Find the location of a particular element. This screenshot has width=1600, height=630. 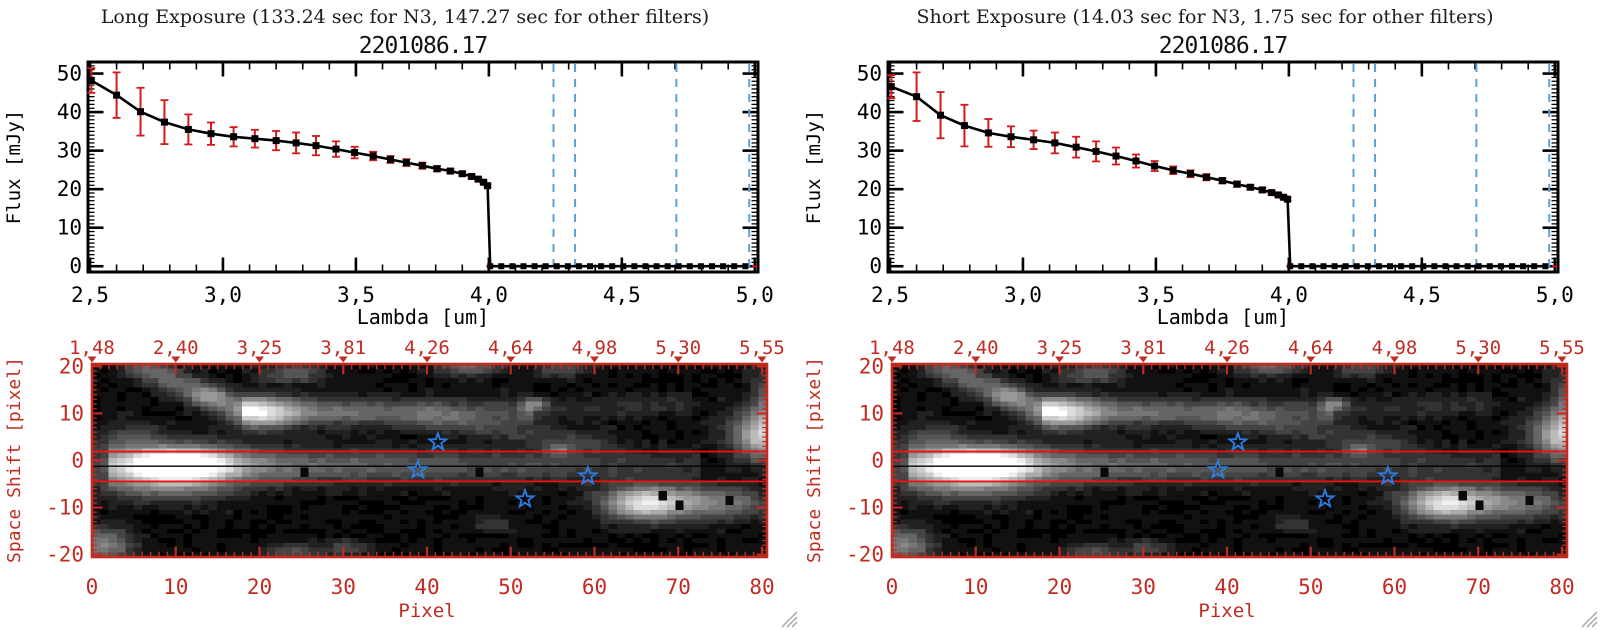

top-axis-wavelength-label: 2,40 is located at coordinates (176, 348).